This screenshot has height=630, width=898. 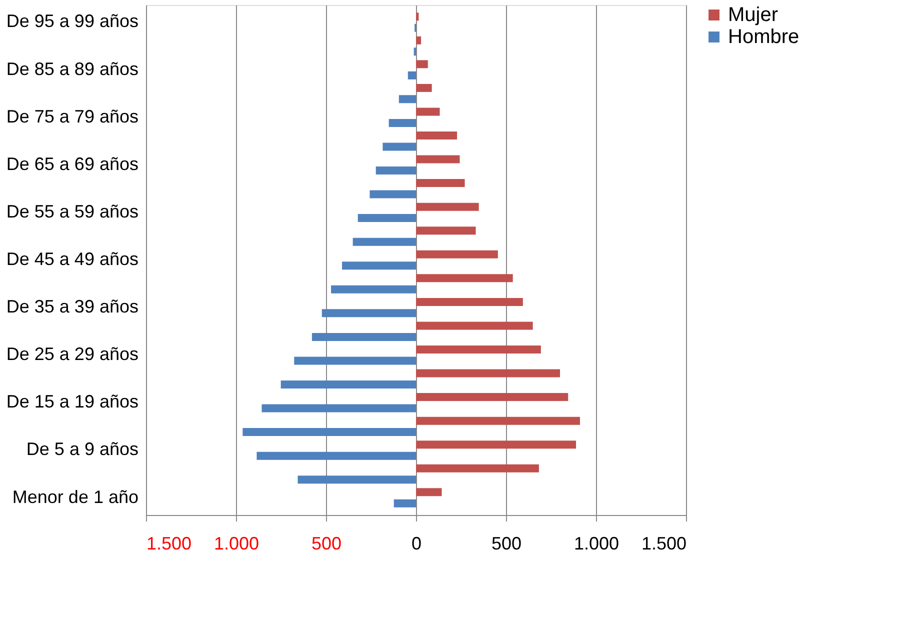 I want to click on y-tick-label: De 35 a 39 años, so click(x=72, y=306).